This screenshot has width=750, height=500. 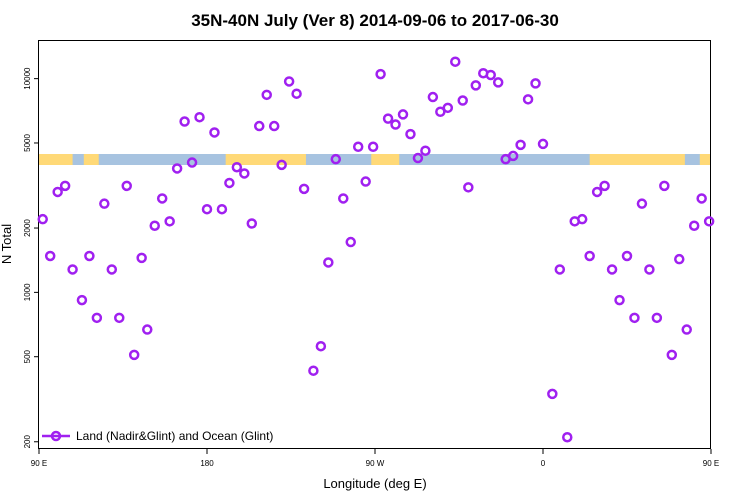 What do you see at coordinates (711, 463) in the screenshot?
I see `x-tick-label: 90 E` at bounding box center [711, 463].